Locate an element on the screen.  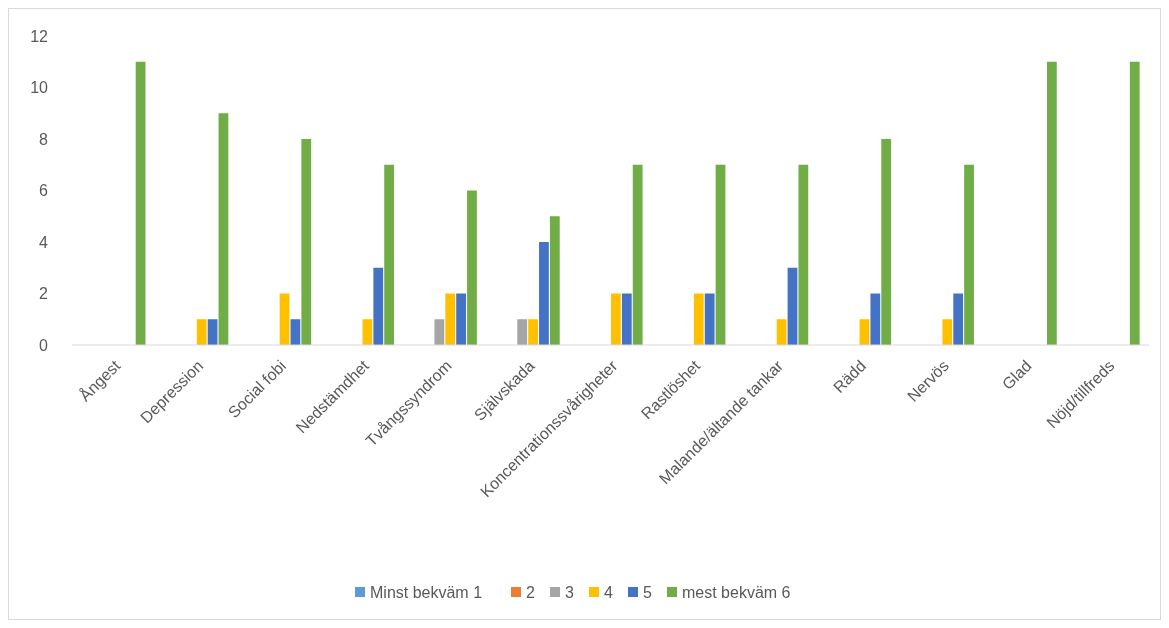
y-tick-label: 10 is located at coordinates (39, 88).